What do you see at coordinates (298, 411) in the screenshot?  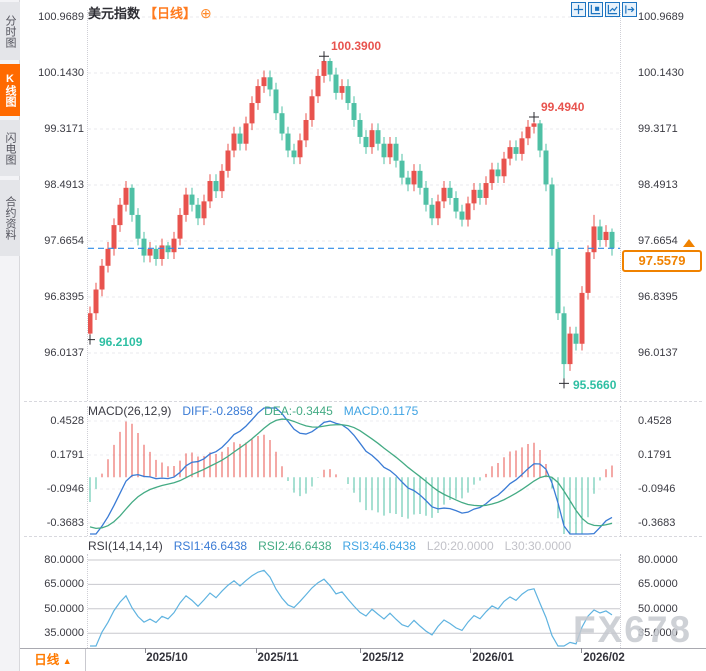 I see `macd-dea-value: DEA:-0.3445` at bounding box center [298, 411].